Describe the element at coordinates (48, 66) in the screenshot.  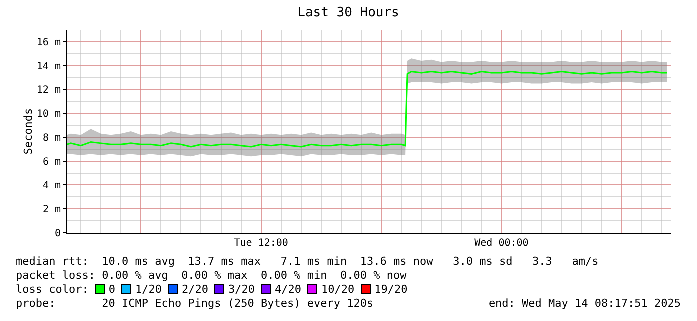
I see `y-tick-label: 14 m` at that location.